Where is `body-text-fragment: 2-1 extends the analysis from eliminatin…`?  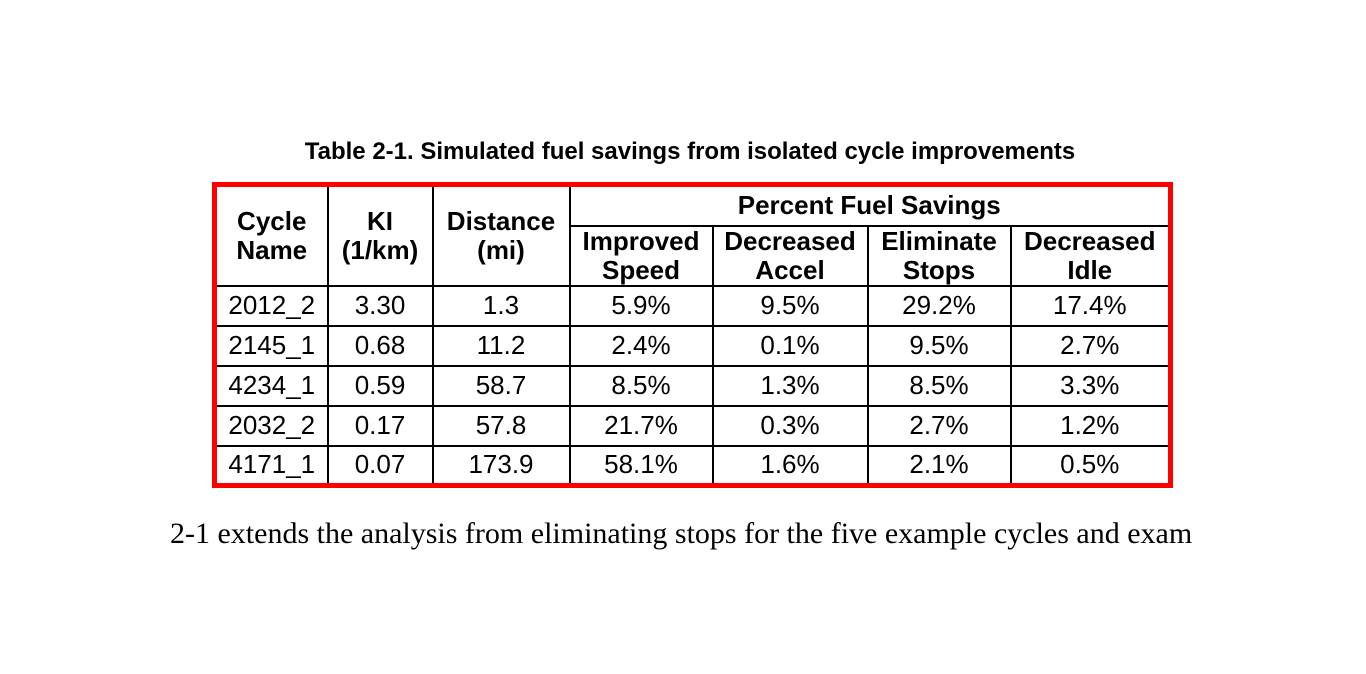
body-text-fragment: 2-1 extends the analysis from eliminatin… is located at coordinates (681, 533).